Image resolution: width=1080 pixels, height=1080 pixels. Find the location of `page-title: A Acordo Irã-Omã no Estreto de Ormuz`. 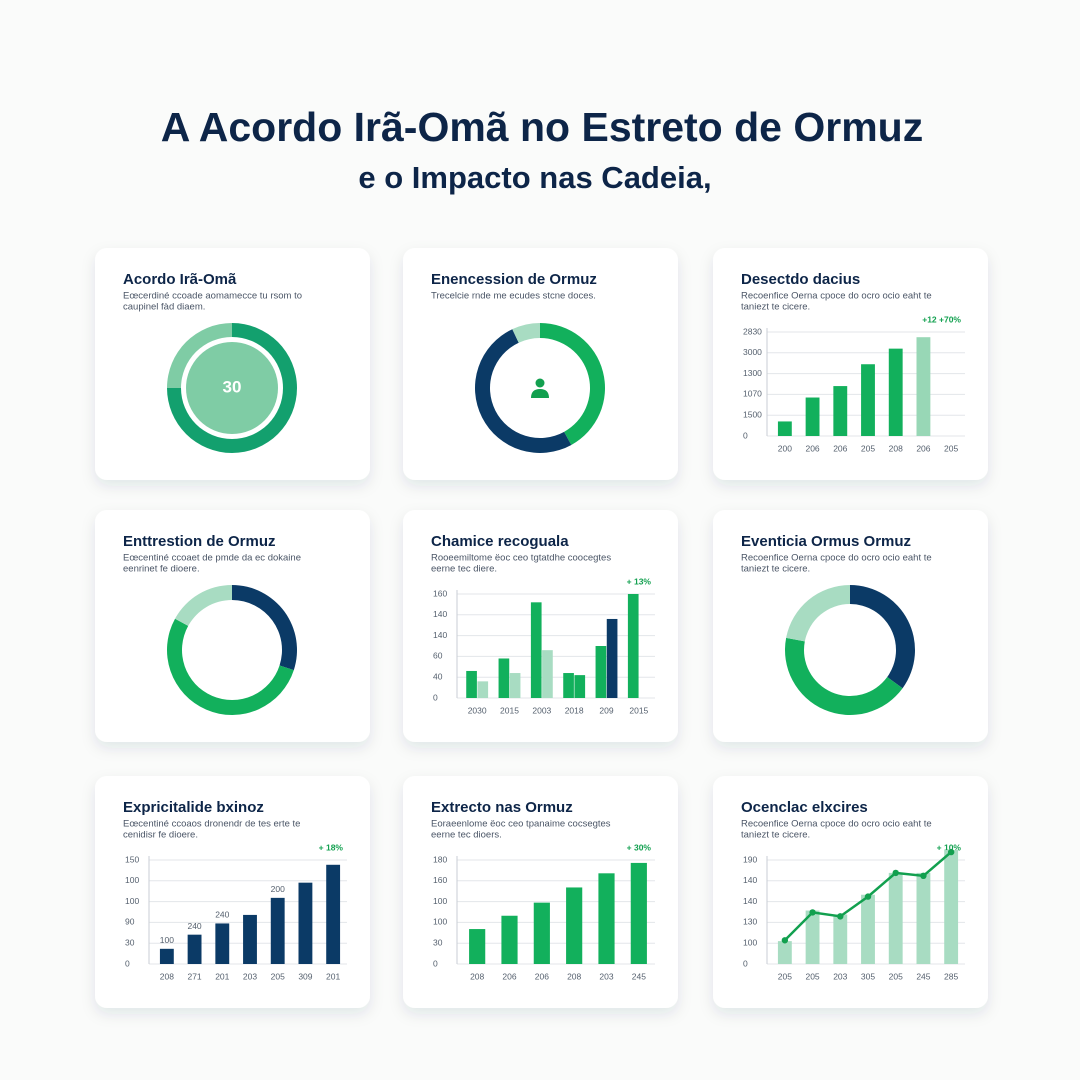

page-title: A Acordo Irã-Omã no Estreto de Ormuz is located at coordinates (542, 127).